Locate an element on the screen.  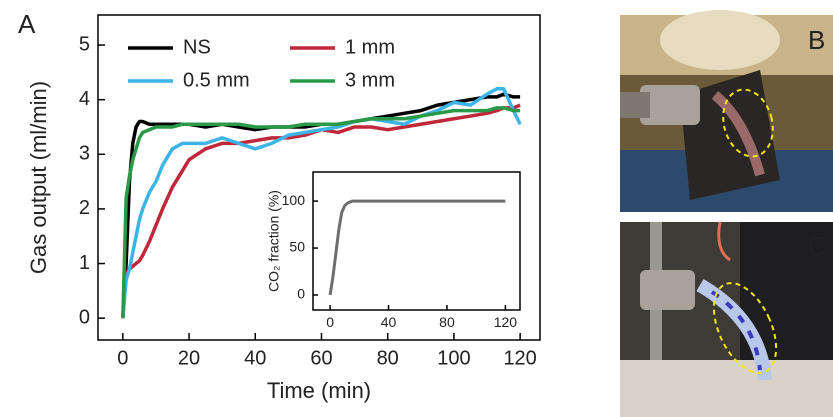
legend-label: 3 mm is located at coordinates (370, 80).